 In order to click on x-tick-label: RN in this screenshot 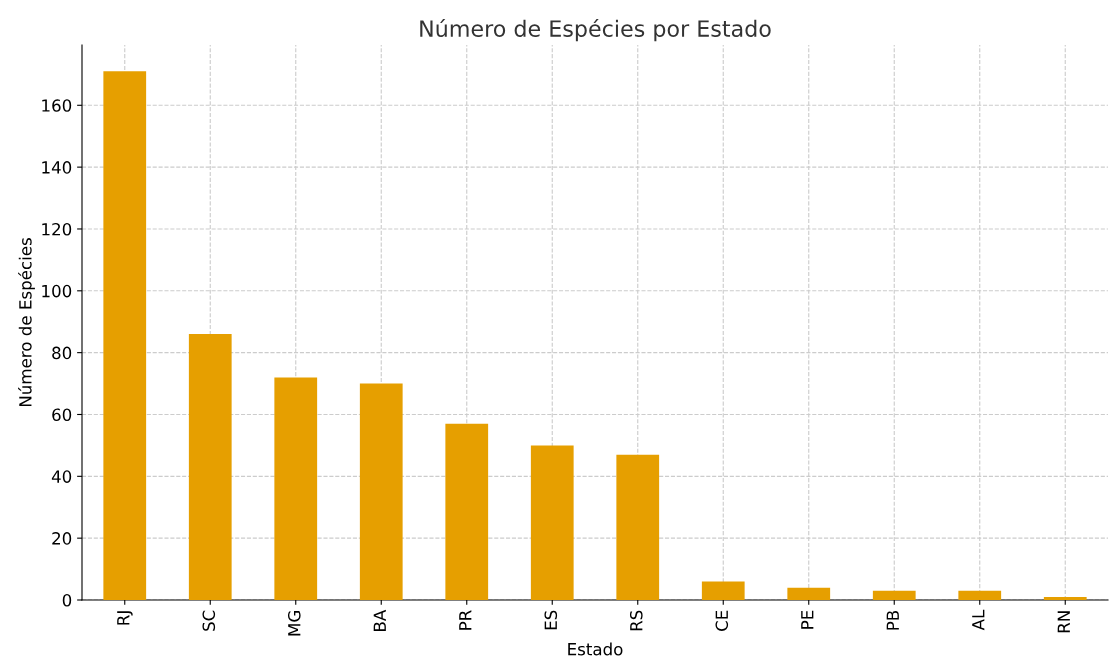, I will do `click(1063, 622)`.